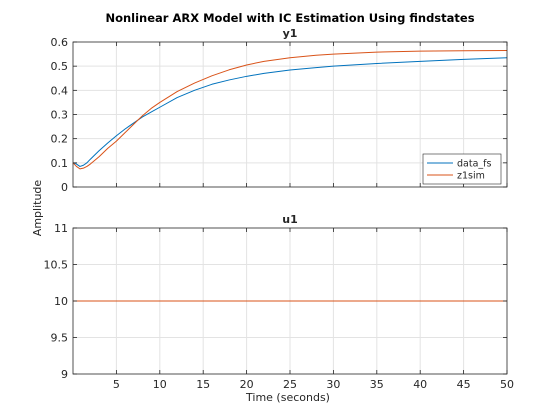 The width and height of the screenshot is (560, 420). Describe the element at coordinates (56, 265) in the screenshot. I see `y-tick-label: 10.5` at that location.